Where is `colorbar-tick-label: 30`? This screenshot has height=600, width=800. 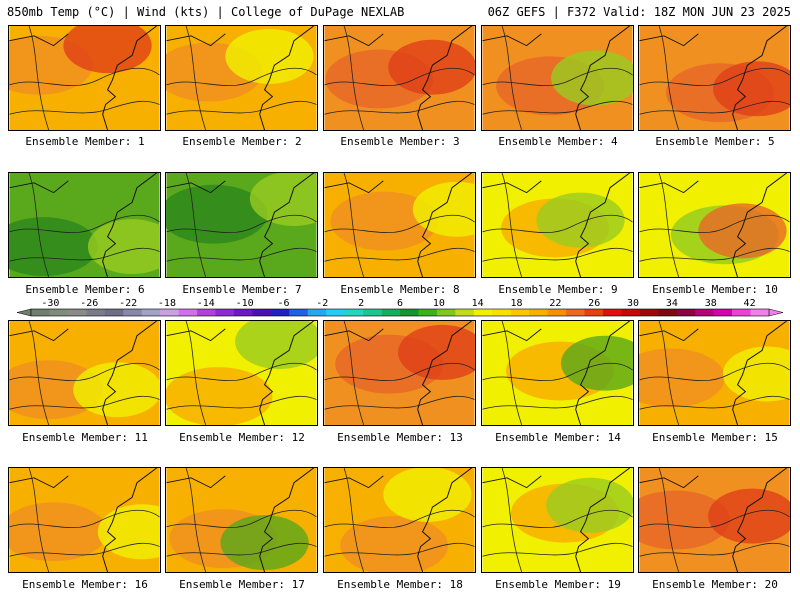 colorbar-tick-label: 30 is located at coordinates (633, 303).